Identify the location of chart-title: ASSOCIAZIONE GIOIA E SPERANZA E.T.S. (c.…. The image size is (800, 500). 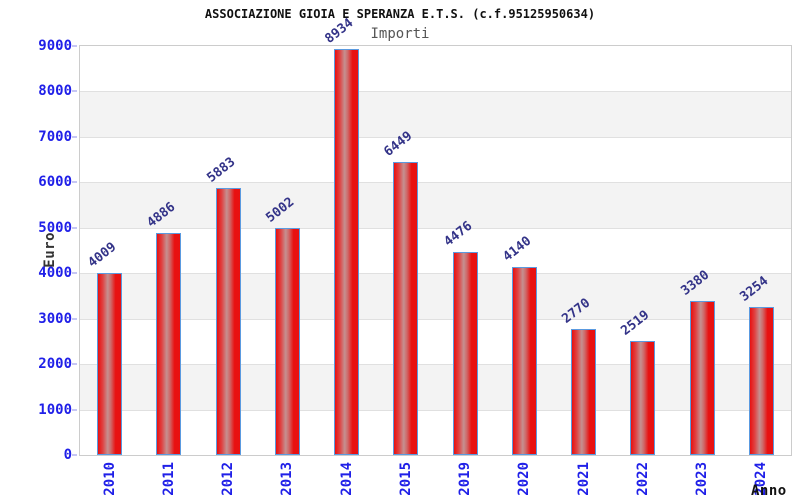
(400, 14).